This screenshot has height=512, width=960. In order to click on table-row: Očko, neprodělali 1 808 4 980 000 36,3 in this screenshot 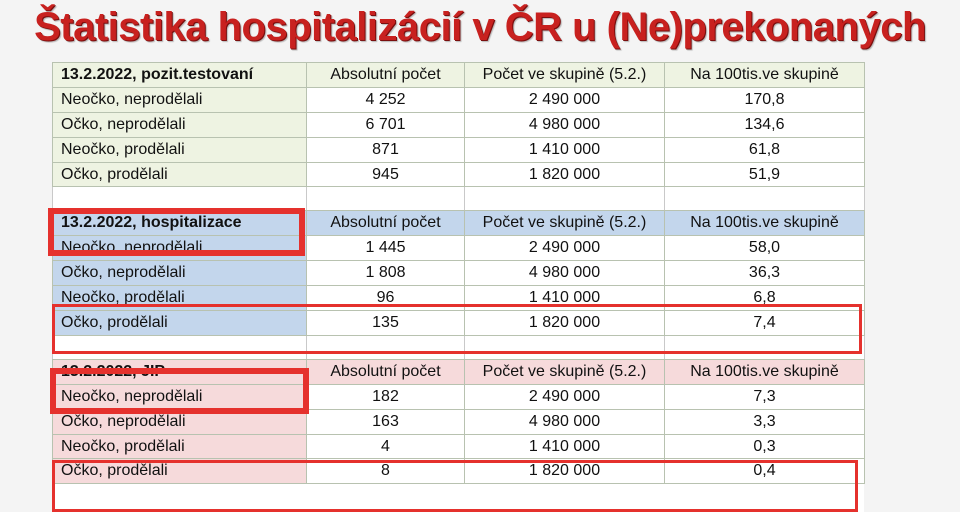, I will do `click(458, 273)`.